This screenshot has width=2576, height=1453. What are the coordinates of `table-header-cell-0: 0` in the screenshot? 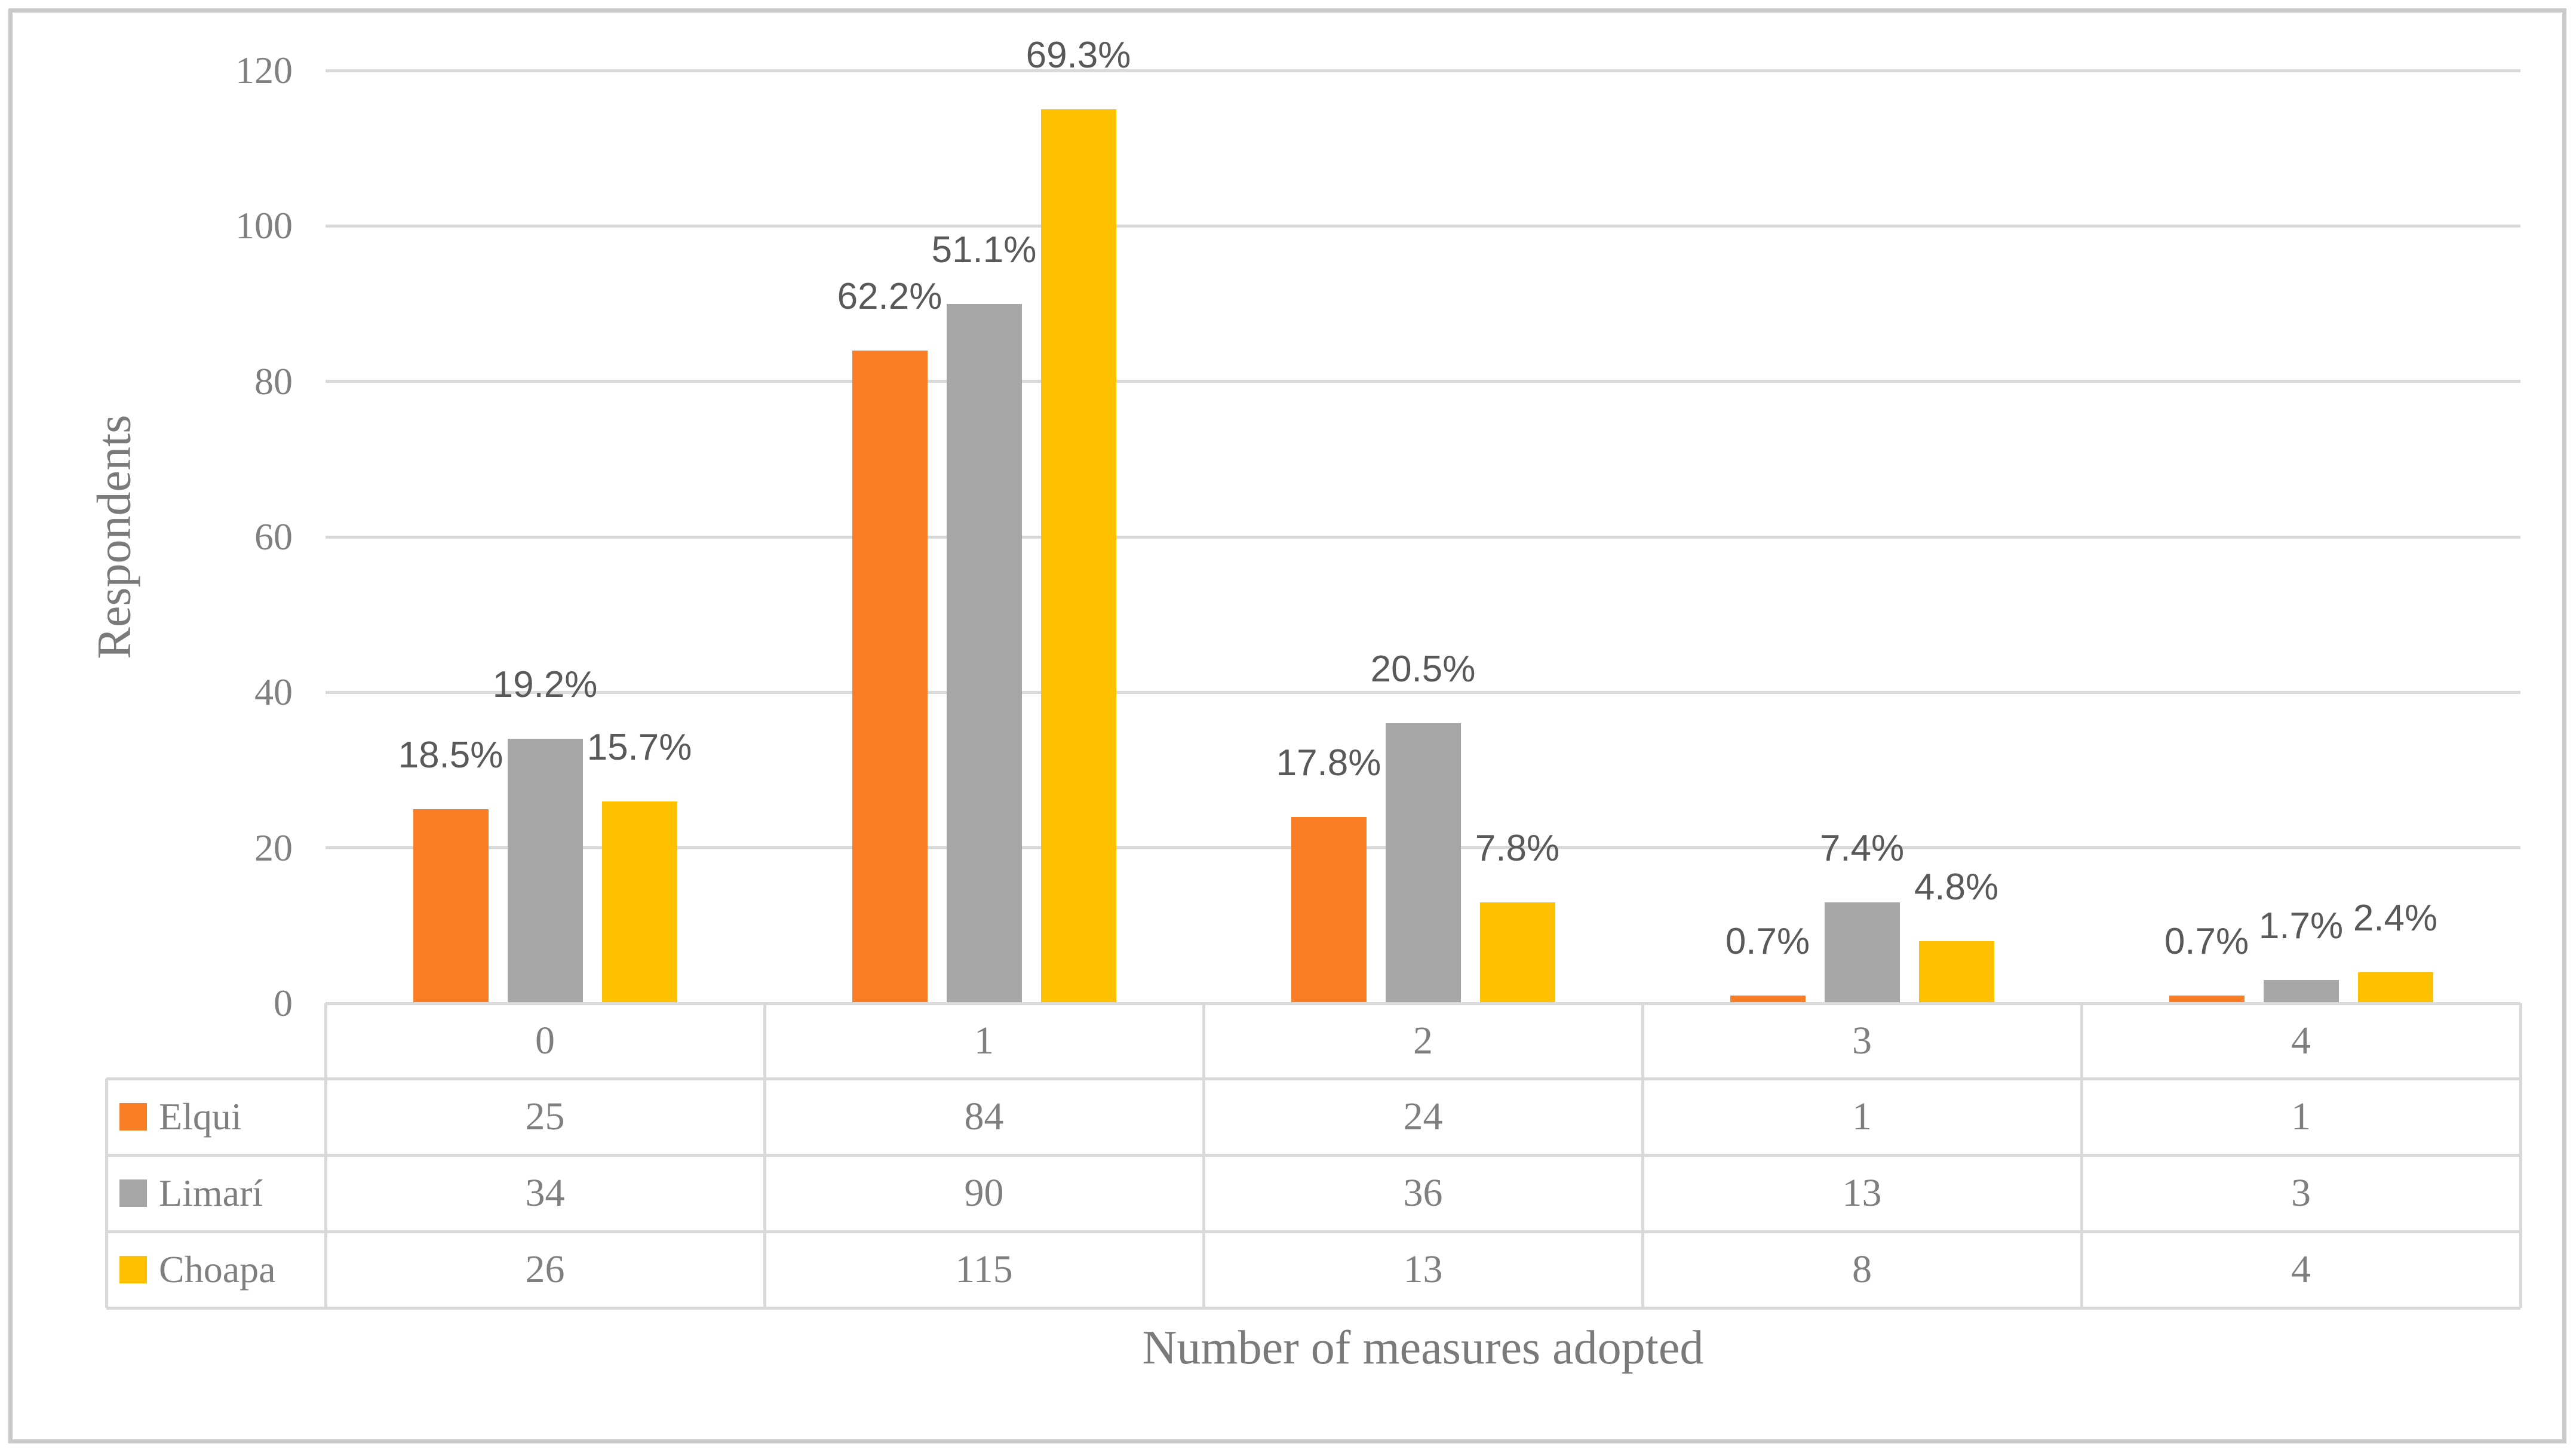 It's located at (545, 1040).